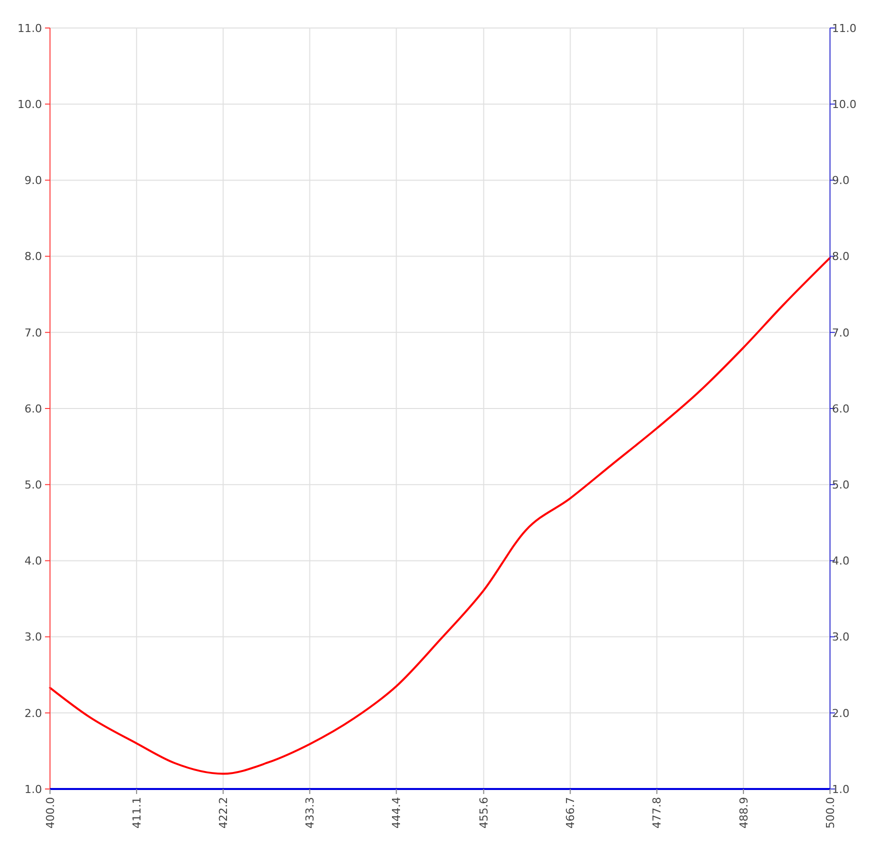 This screenshot has height=845, width=882. What do you see at coordinates (657, 812) in the screenshot?
I see `x-tick-label: 477.8` at bounding box center [657, 812].